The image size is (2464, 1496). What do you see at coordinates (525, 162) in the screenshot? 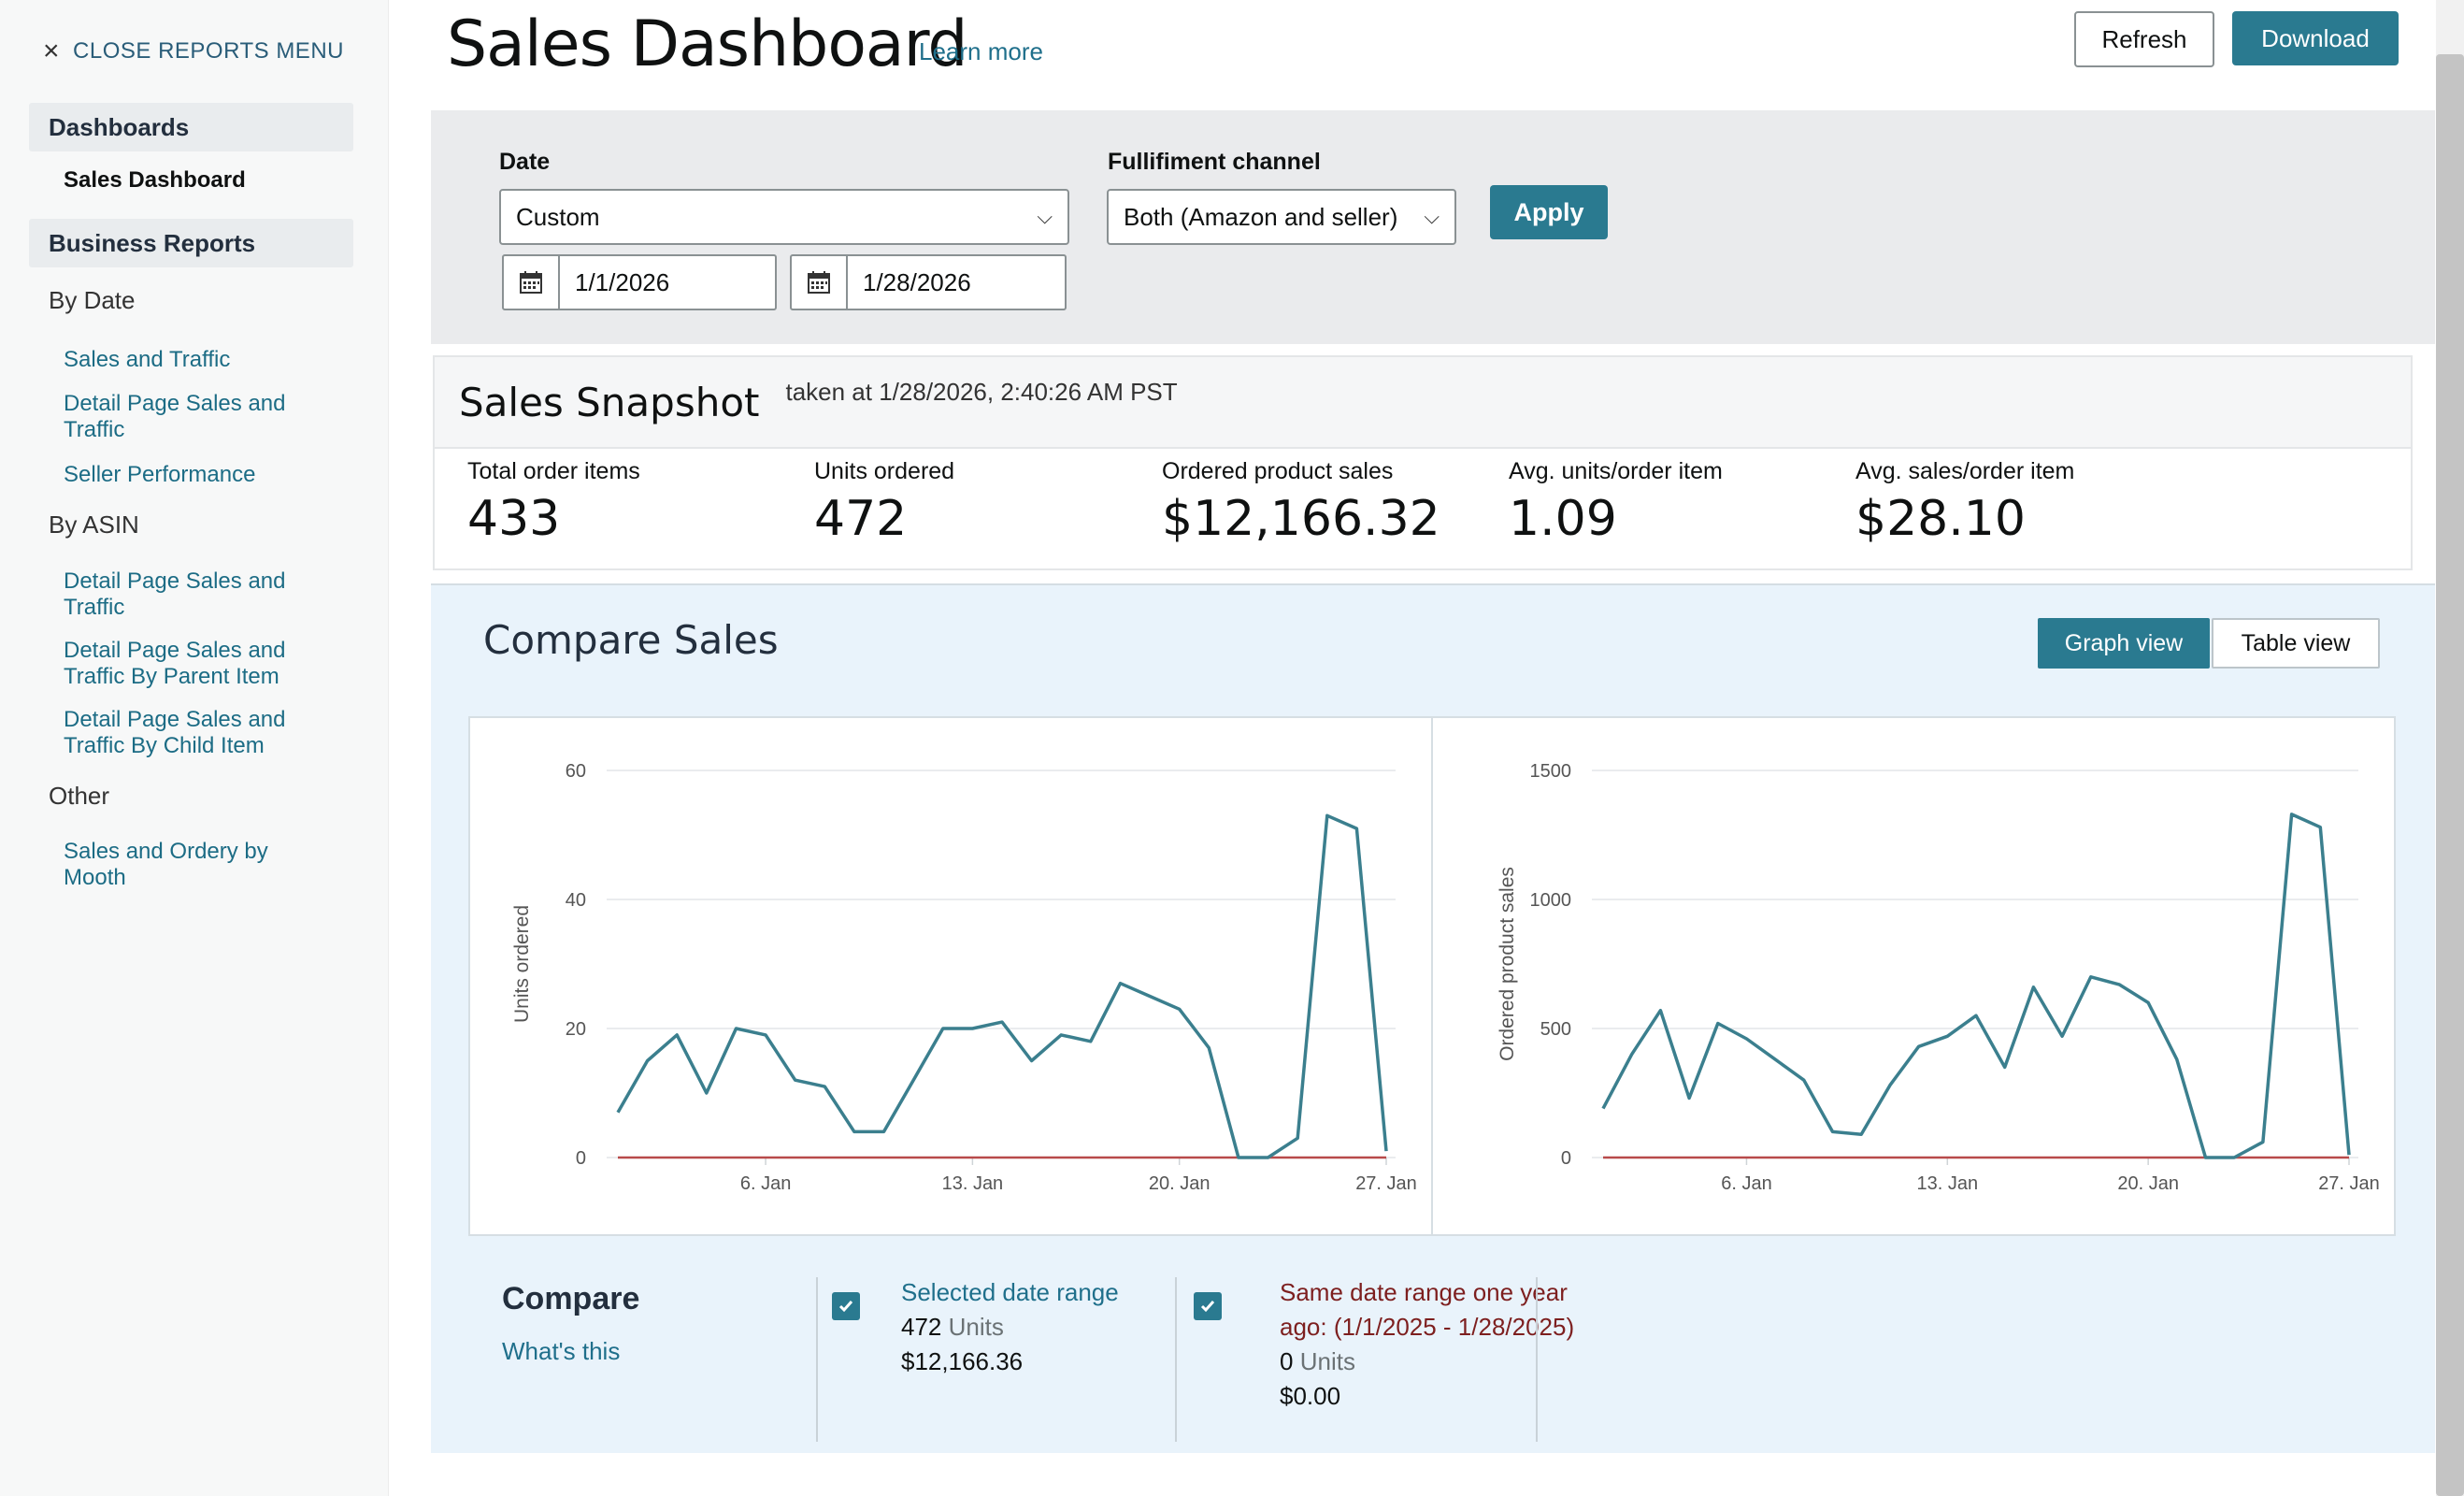
I see `date-filter-label: Date` at bounding box center [525, 162].